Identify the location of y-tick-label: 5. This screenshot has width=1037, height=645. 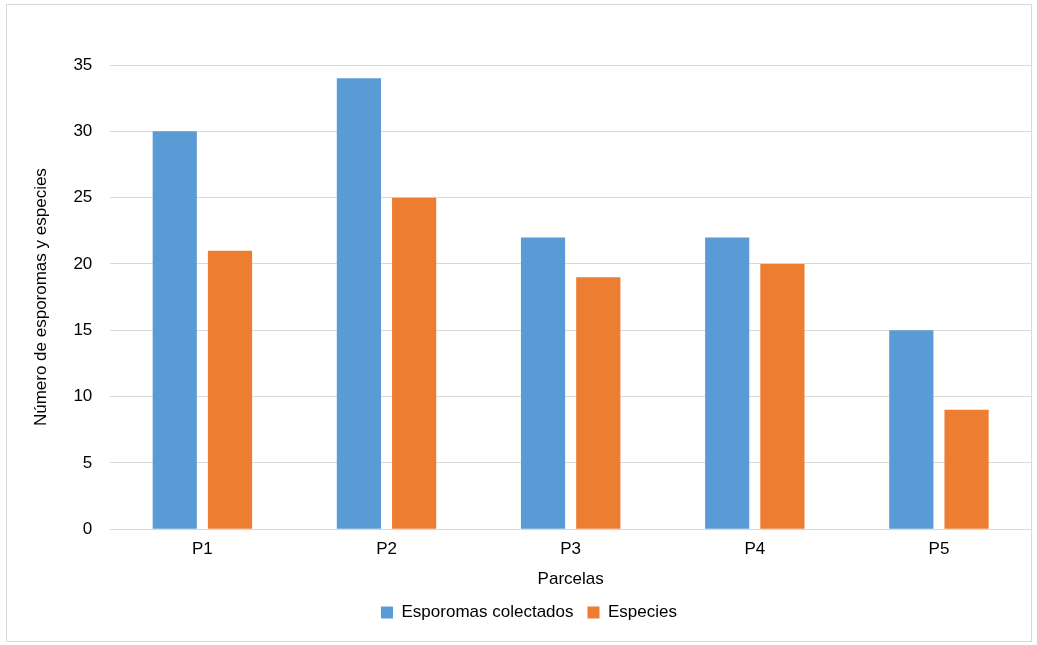
(87, 462).